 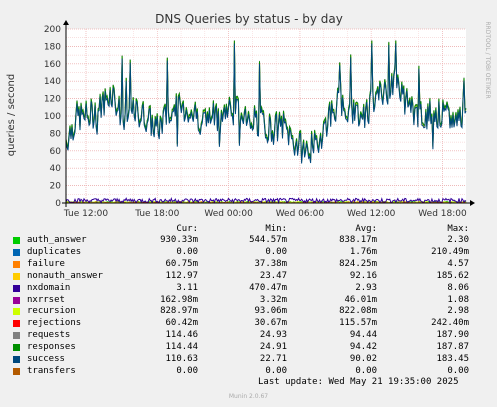 I want to click on series-line-nxdomain, so click(x=266, y=200).